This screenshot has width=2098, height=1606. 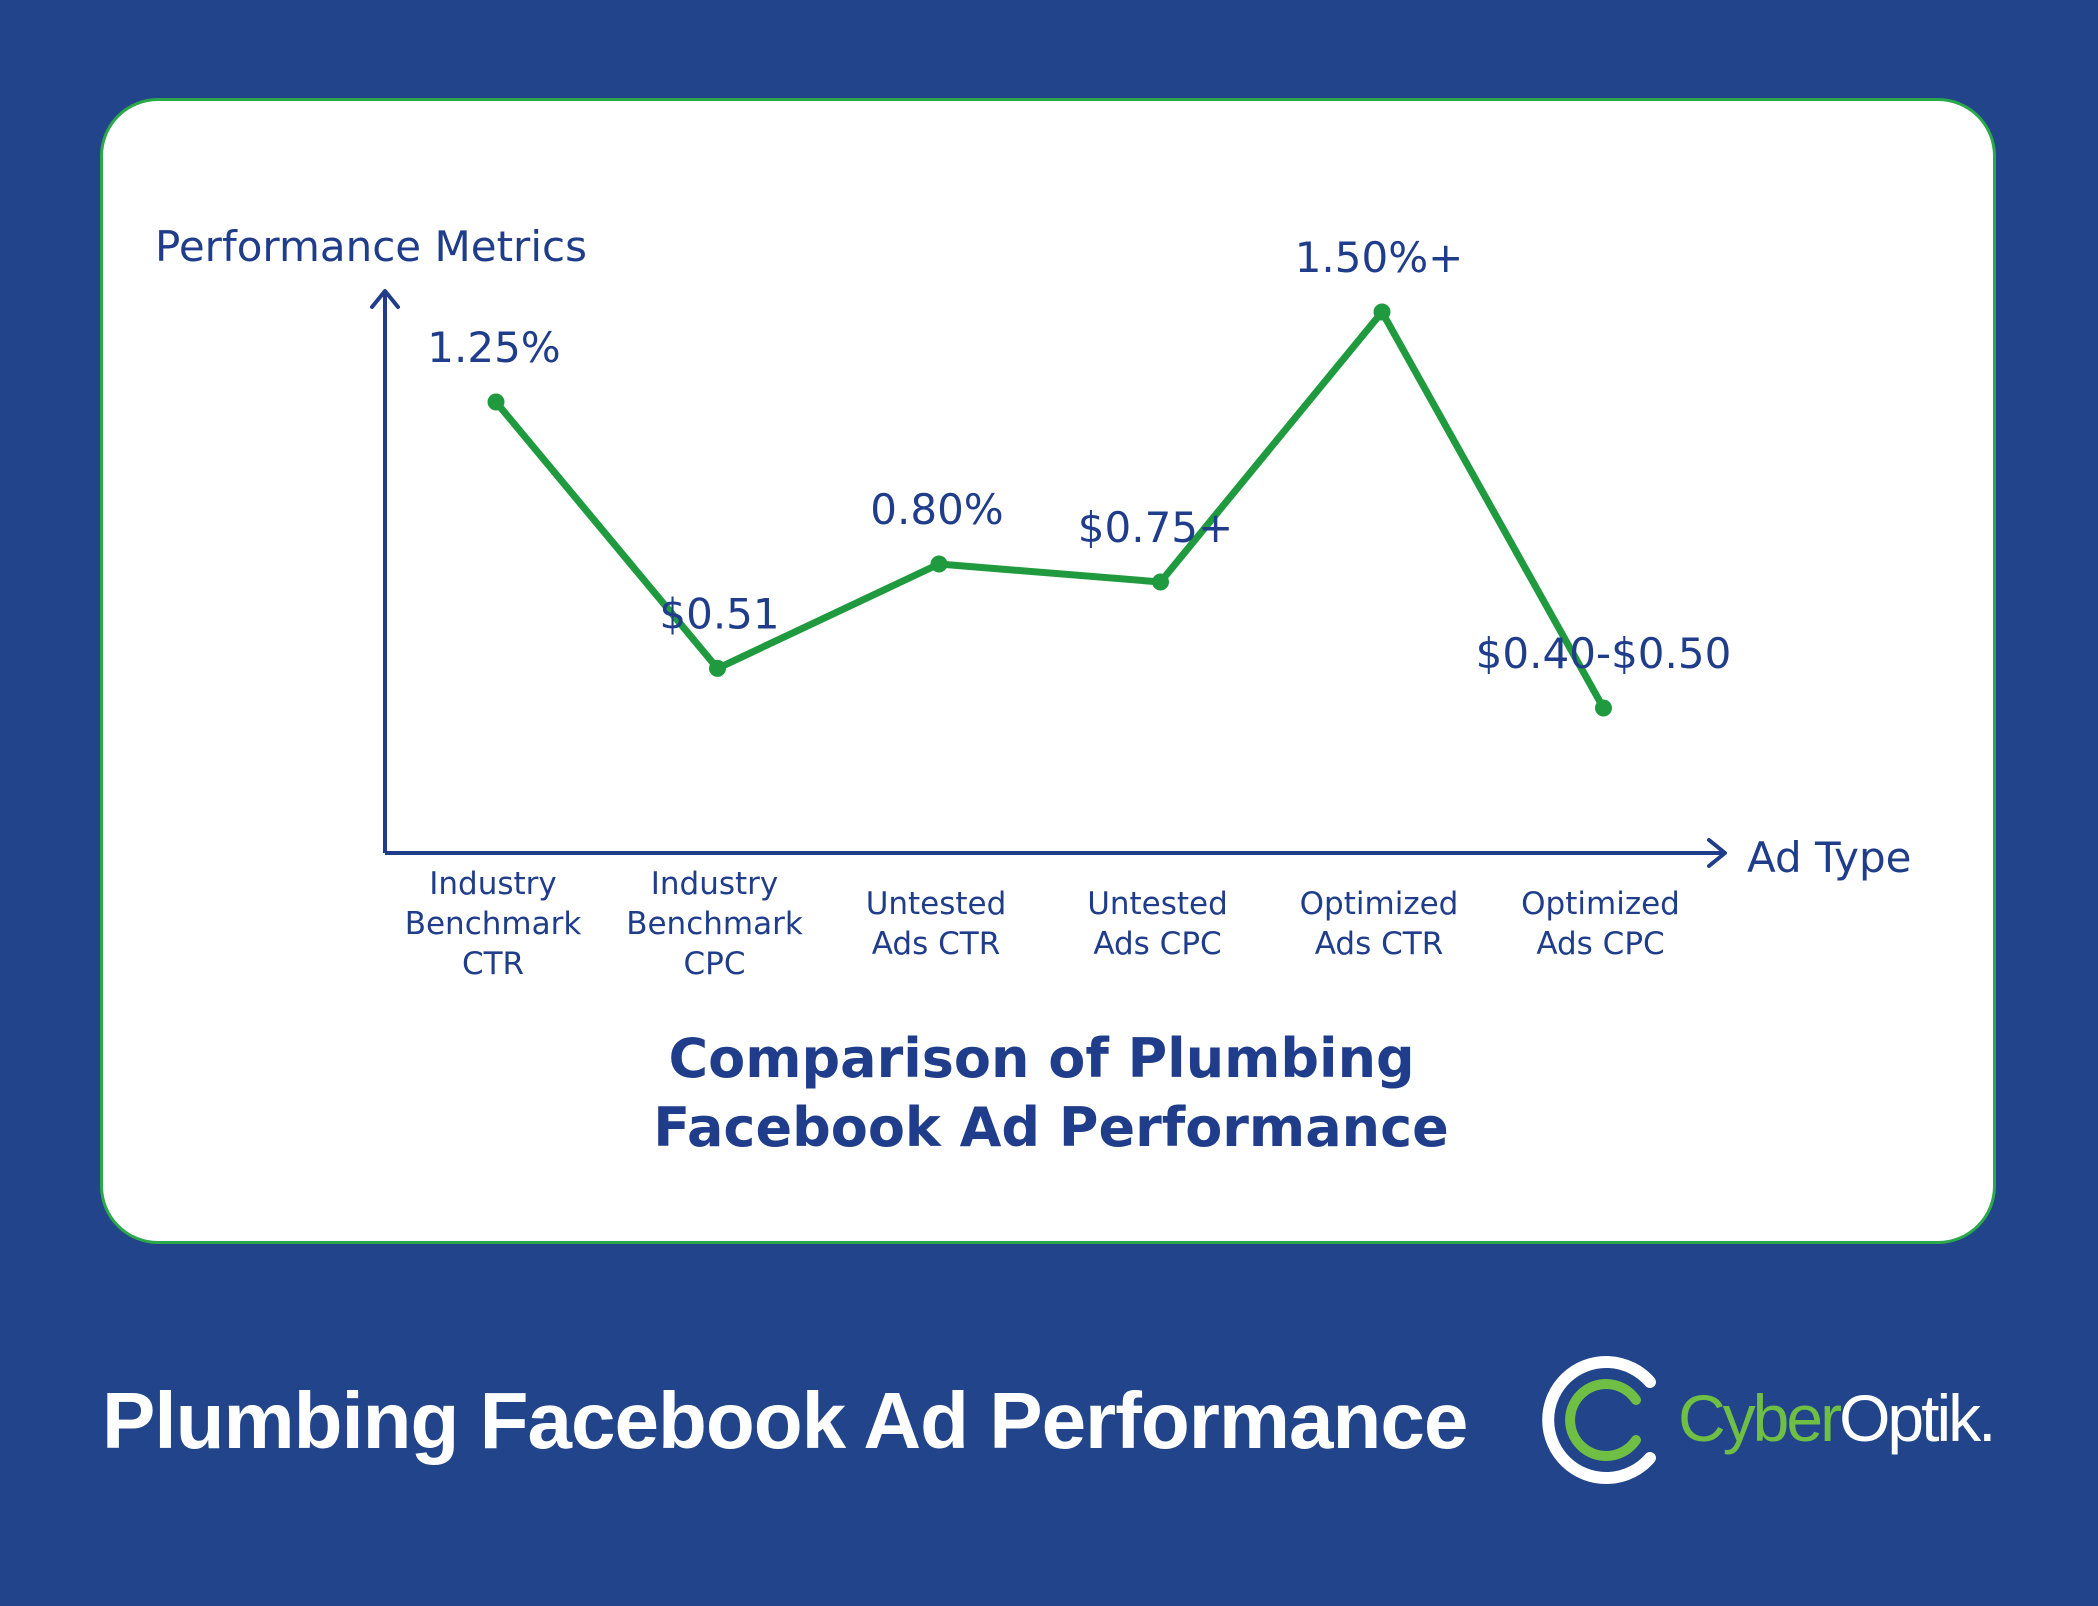 What do you see at coordinates (1917, 1418) in the screenshot?
I see `brand-name-optik: Optik.` at bounding box center [1917, 1418].